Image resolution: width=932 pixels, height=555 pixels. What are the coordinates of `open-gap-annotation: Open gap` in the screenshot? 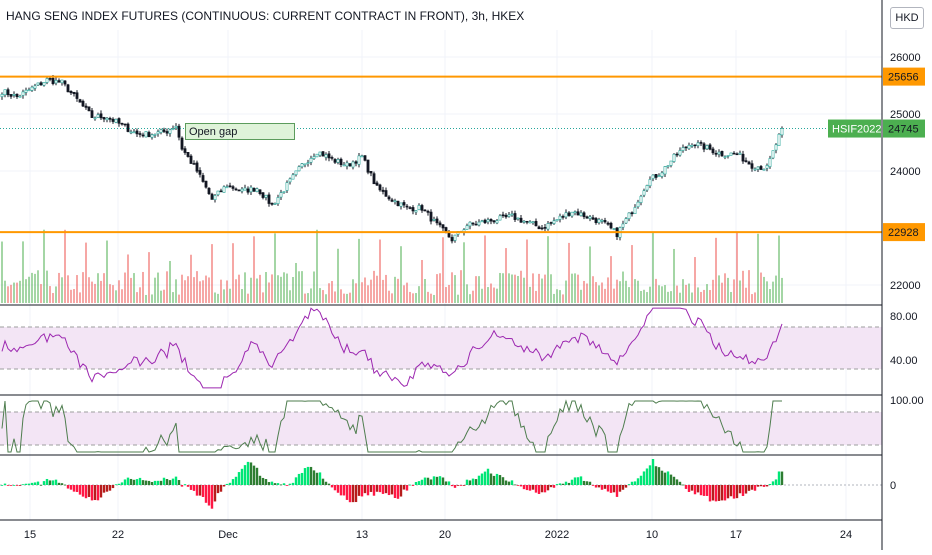 It's located at (240, 131).